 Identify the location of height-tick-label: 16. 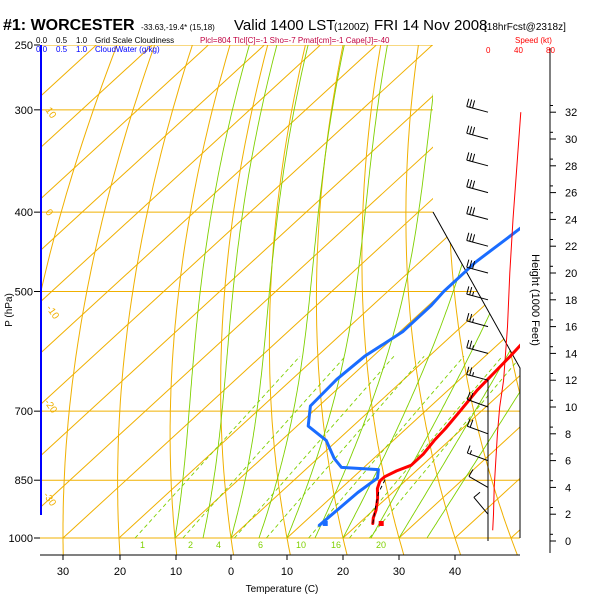
(571, 328).